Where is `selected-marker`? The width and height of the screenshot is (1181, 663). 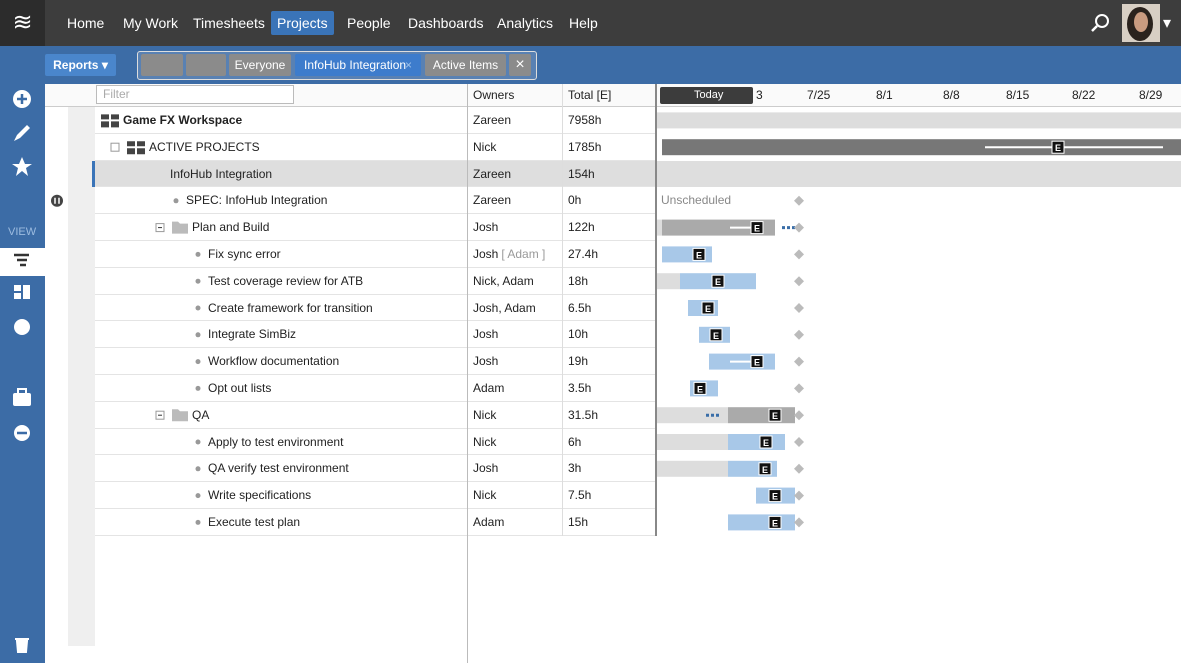
selected-marker is located at coordinates (93, 174).